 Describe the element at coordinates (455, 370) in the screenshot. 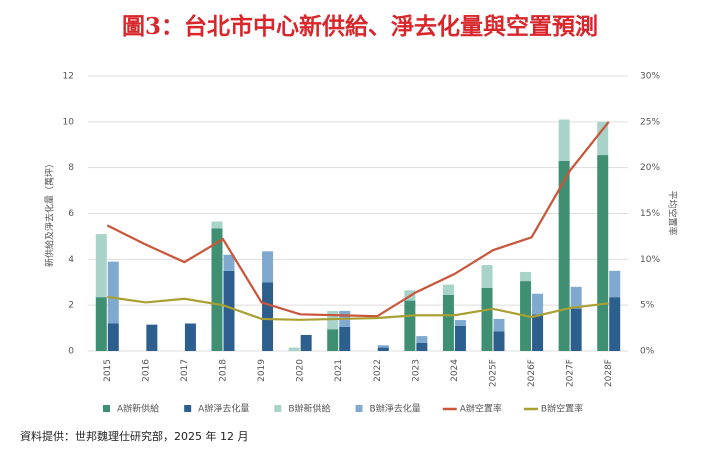

I see `x-tick-label: 2024` at that location.